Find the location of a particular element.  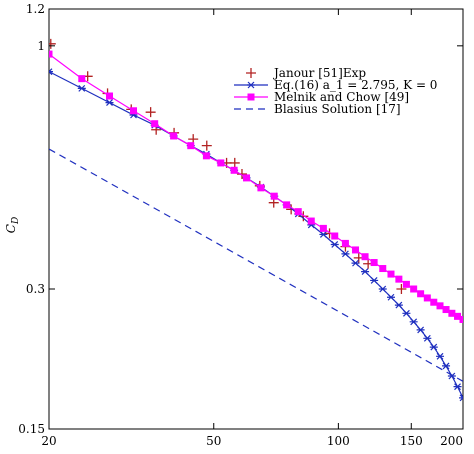

x-tick-label: 150 is located at coordinates (411, 441).